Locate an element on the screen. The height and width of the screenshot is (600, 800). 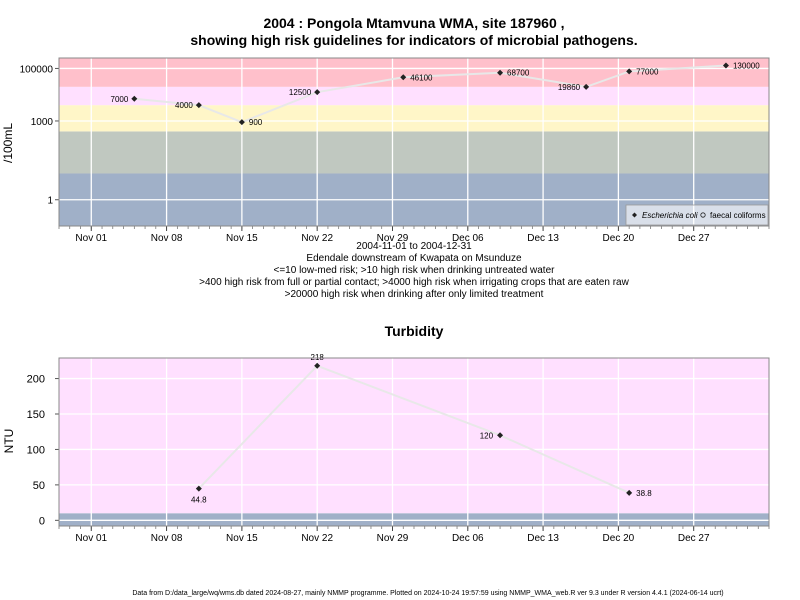
y-tick-label: 100 is located at coordinates (36, 450).